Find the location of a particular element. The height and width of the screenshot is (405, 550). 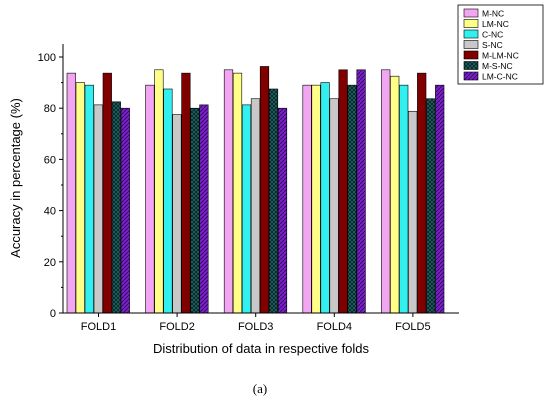

legend-label-s-nc: S-NC is located at coordinates (492, 45).